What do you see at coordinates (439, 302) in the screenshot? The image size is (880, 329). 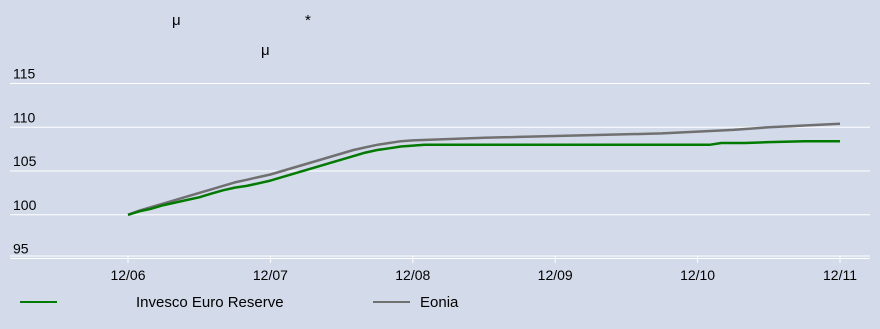 I see `legend-label-eonia: Eonia` at bounding box center [439, 302].